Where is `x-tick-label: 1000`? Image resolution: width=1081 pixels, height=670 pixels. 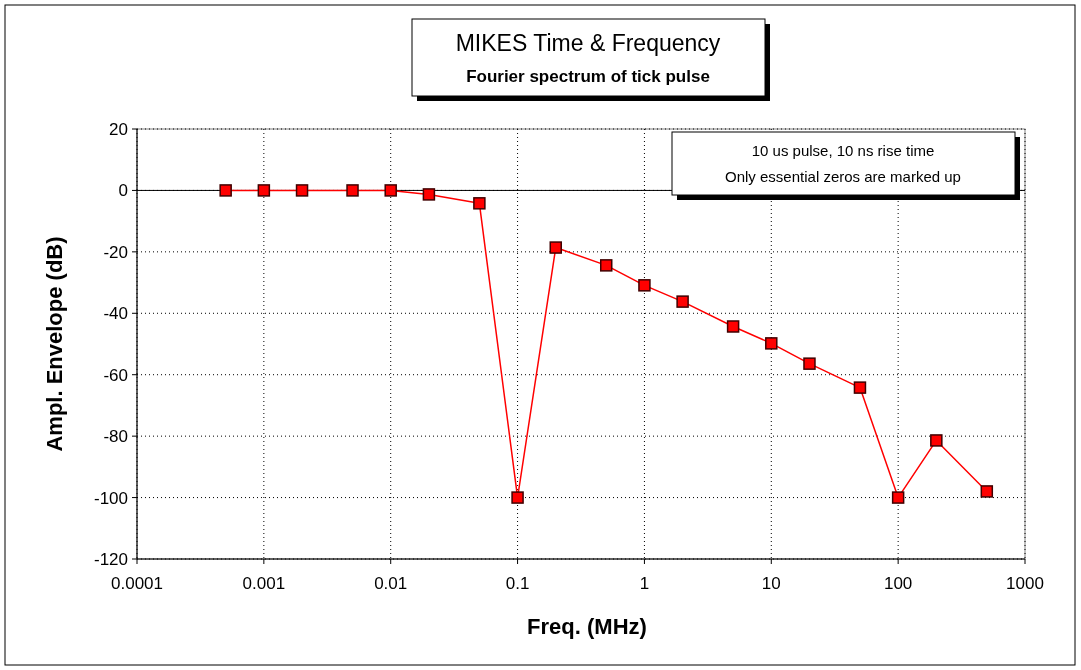
x-tick-label: 1000 is located at coordinates (1025, 583).